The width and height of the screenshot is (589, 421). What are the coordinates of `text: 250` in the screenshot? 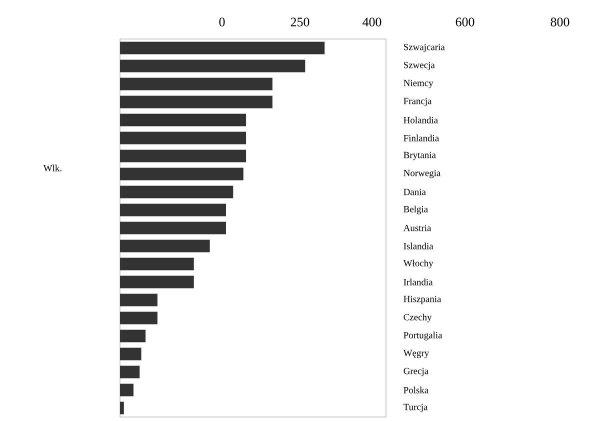 It's located at (300, 22).